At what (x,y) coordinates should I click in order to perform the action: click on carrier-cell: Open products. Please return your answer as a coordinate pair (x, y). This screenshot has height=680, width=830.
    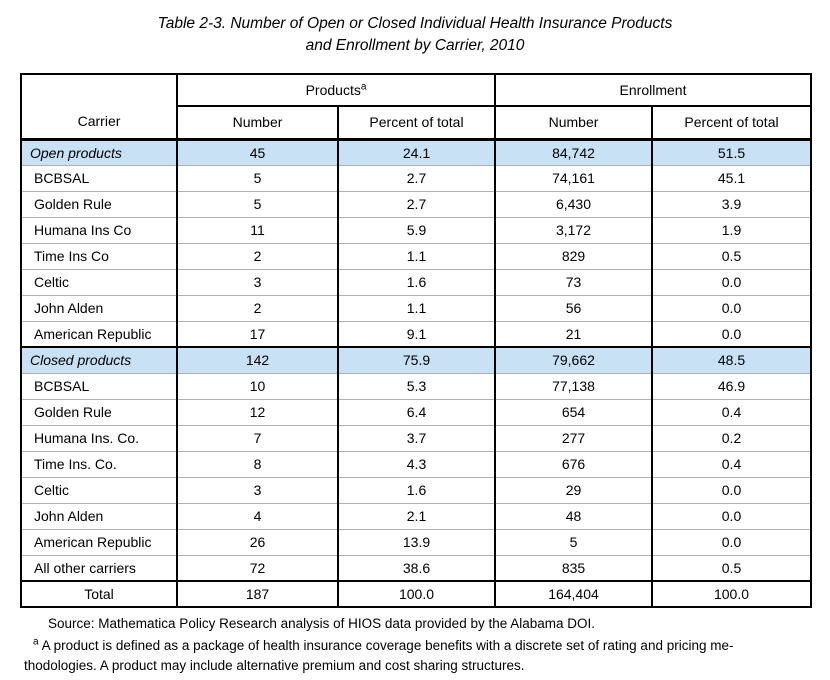
    Looking at the image, I should click on (99, 151).